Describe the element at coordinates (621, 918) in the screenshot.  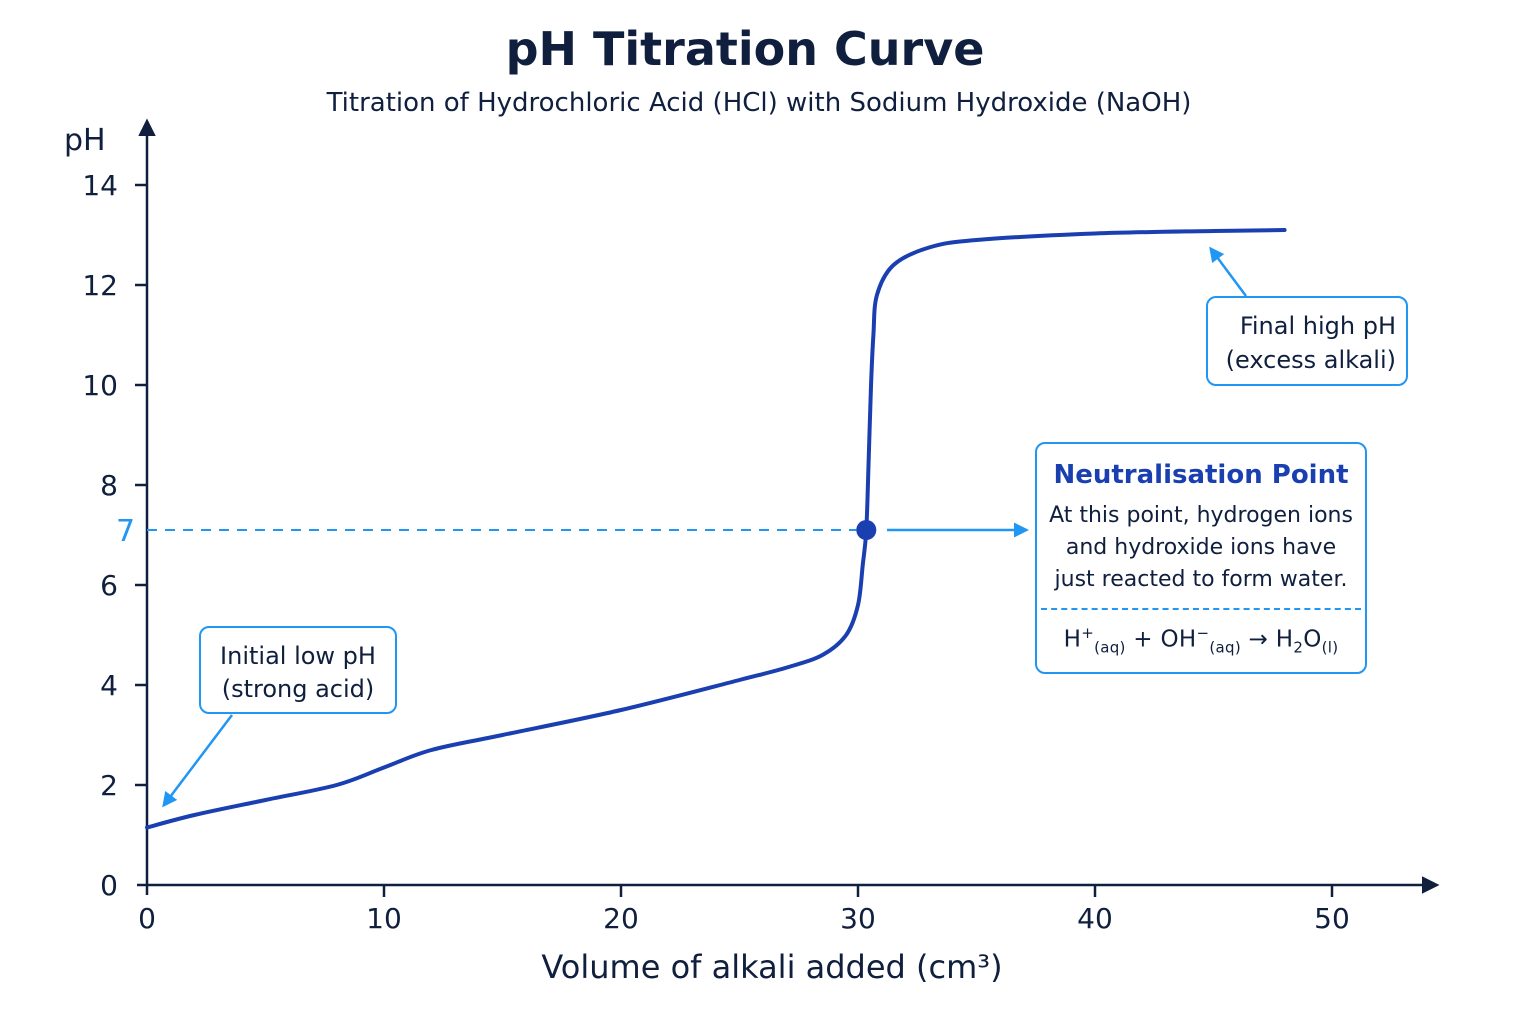
I see `x-tick-label: 20` at that location.